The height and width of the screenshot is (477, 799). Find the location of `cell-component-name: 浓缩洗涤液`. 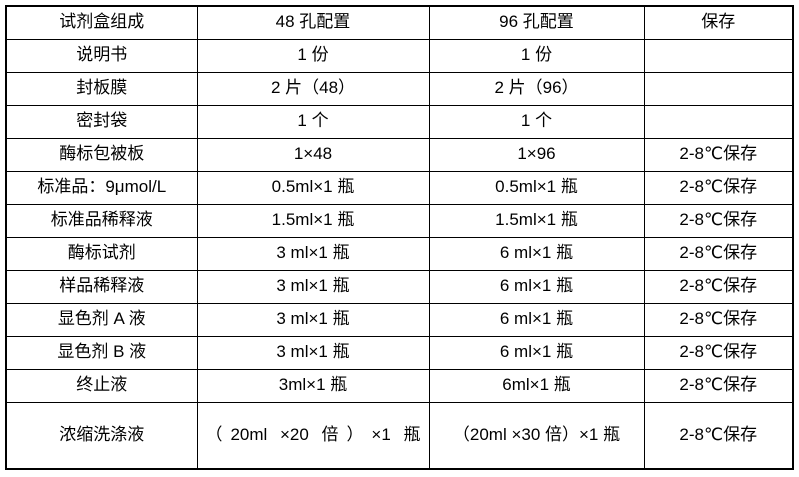

cell-component-name: 浓缩洗涤液 is located at coordinates (101, 435).